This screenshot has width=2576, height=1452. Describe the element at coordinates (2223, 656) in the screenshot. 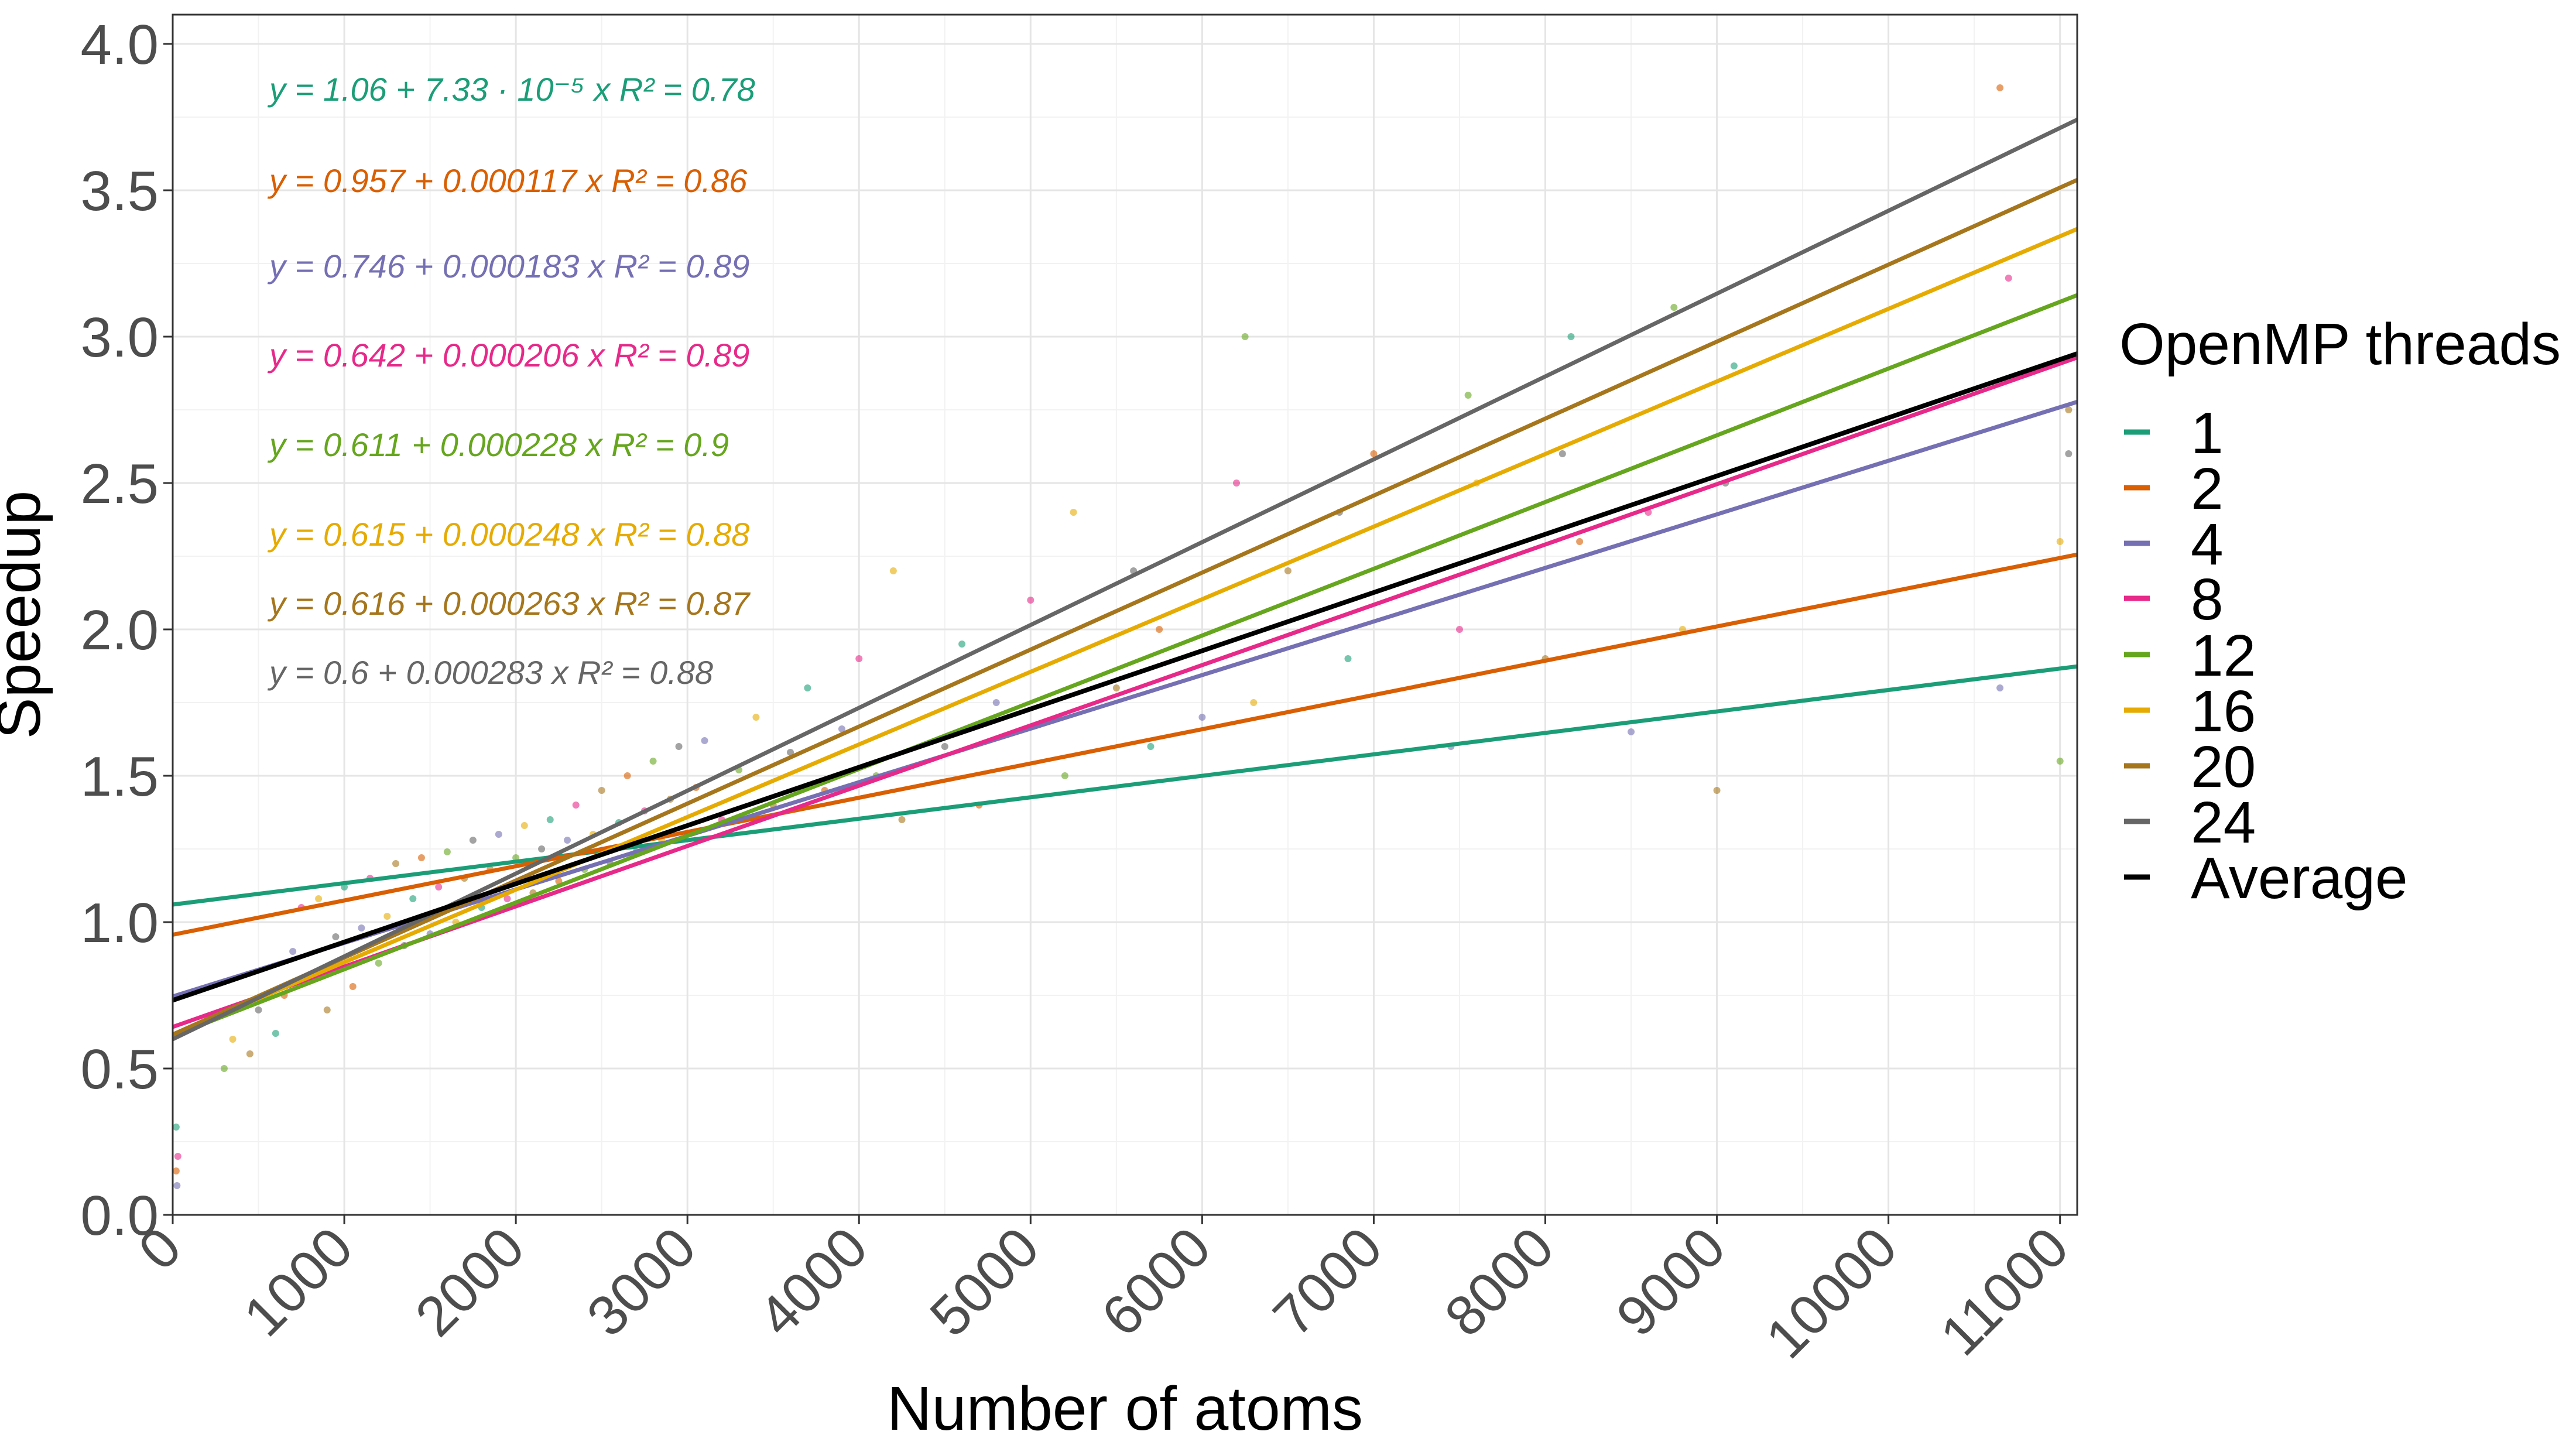

I see `legend-label-12: 12` at that location.